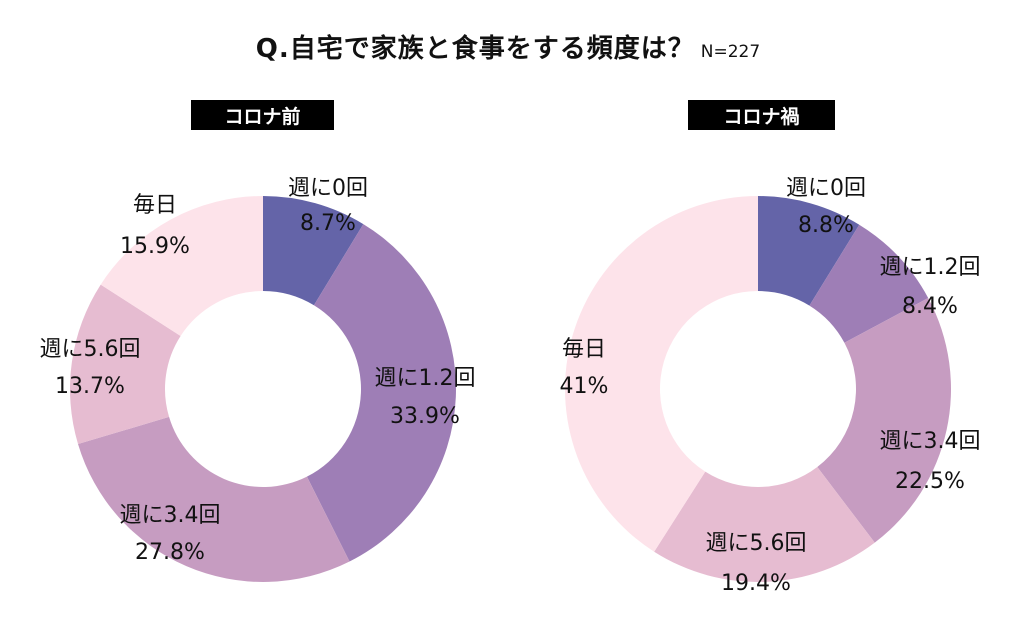  Describe the element at coordinates (170, 515) in the screenshot. I see `donut-0-slice-2-label: 週に3.4回` at that location.